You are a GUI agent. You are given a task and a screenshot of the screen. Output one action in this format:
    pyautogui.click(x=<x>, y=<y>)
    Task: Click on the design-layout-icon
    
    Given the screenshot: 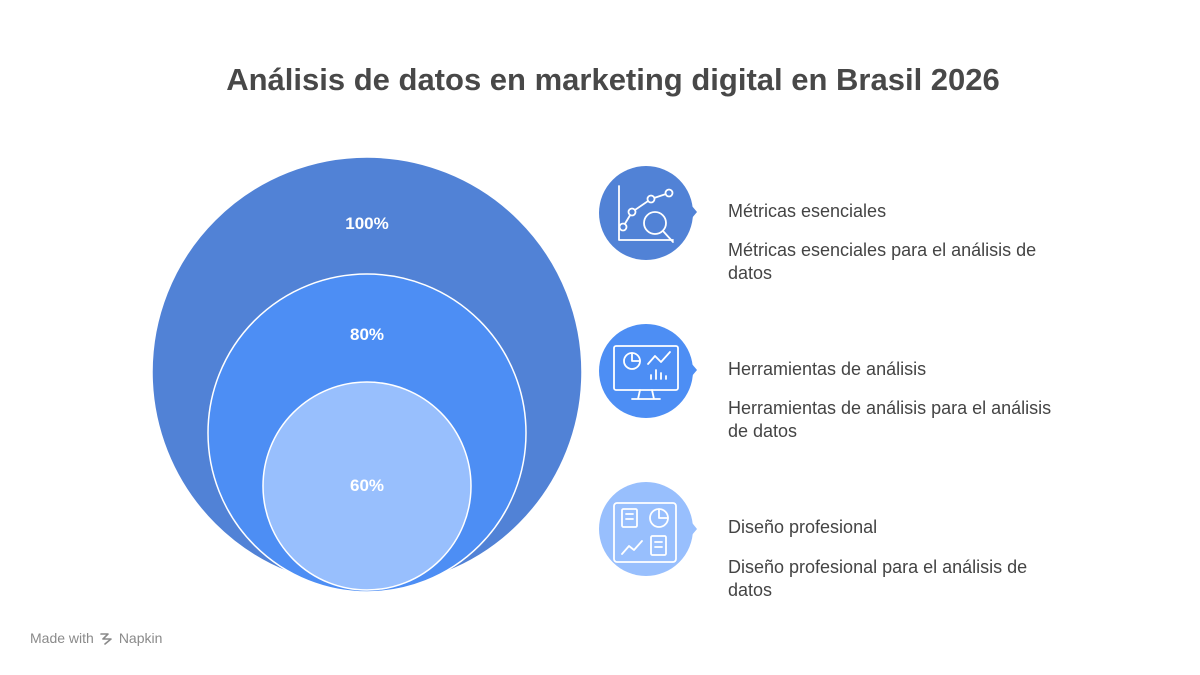 What is the action you would take?
    pyautogui.click(x=648, y=529)
    